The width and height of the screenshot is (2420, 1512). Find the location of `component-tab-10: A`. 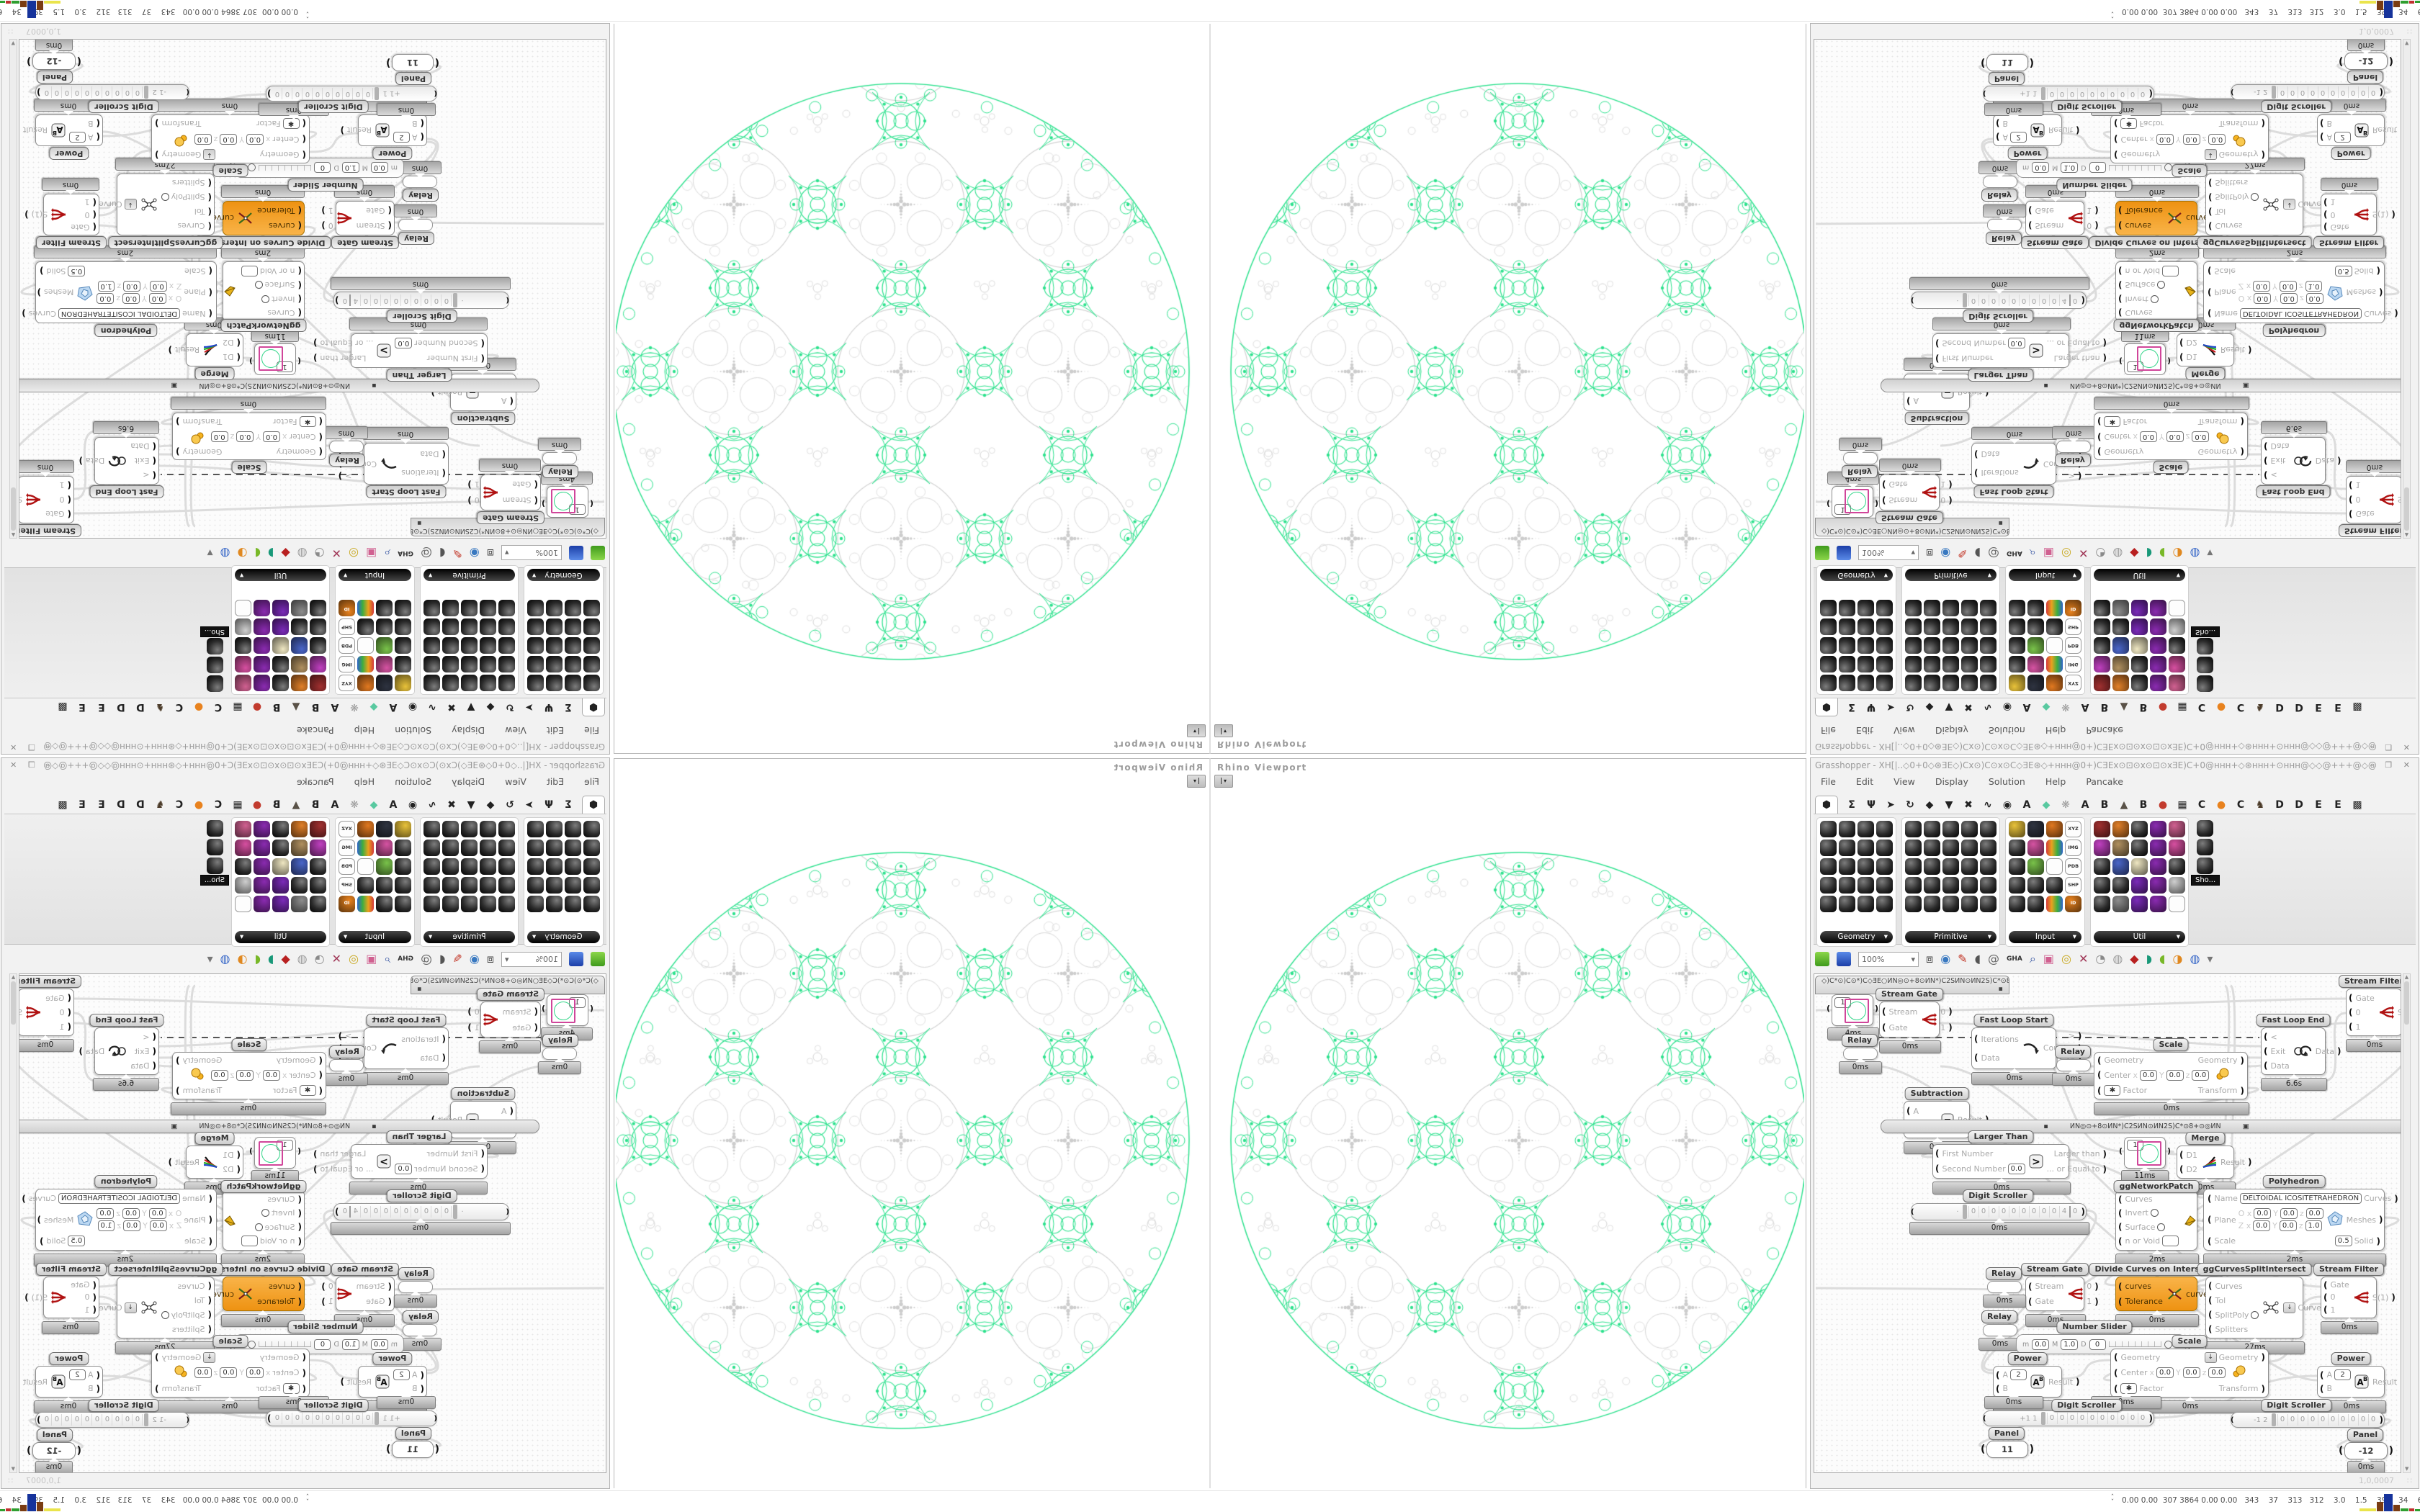

component-tab-10: A is located at coordinates (2027, 707).